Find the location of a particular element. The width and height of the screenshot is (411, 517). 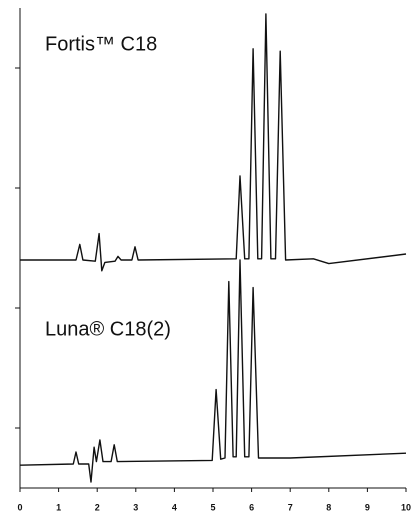

x-tick-label: 5 is located at coordinates (212, 507).